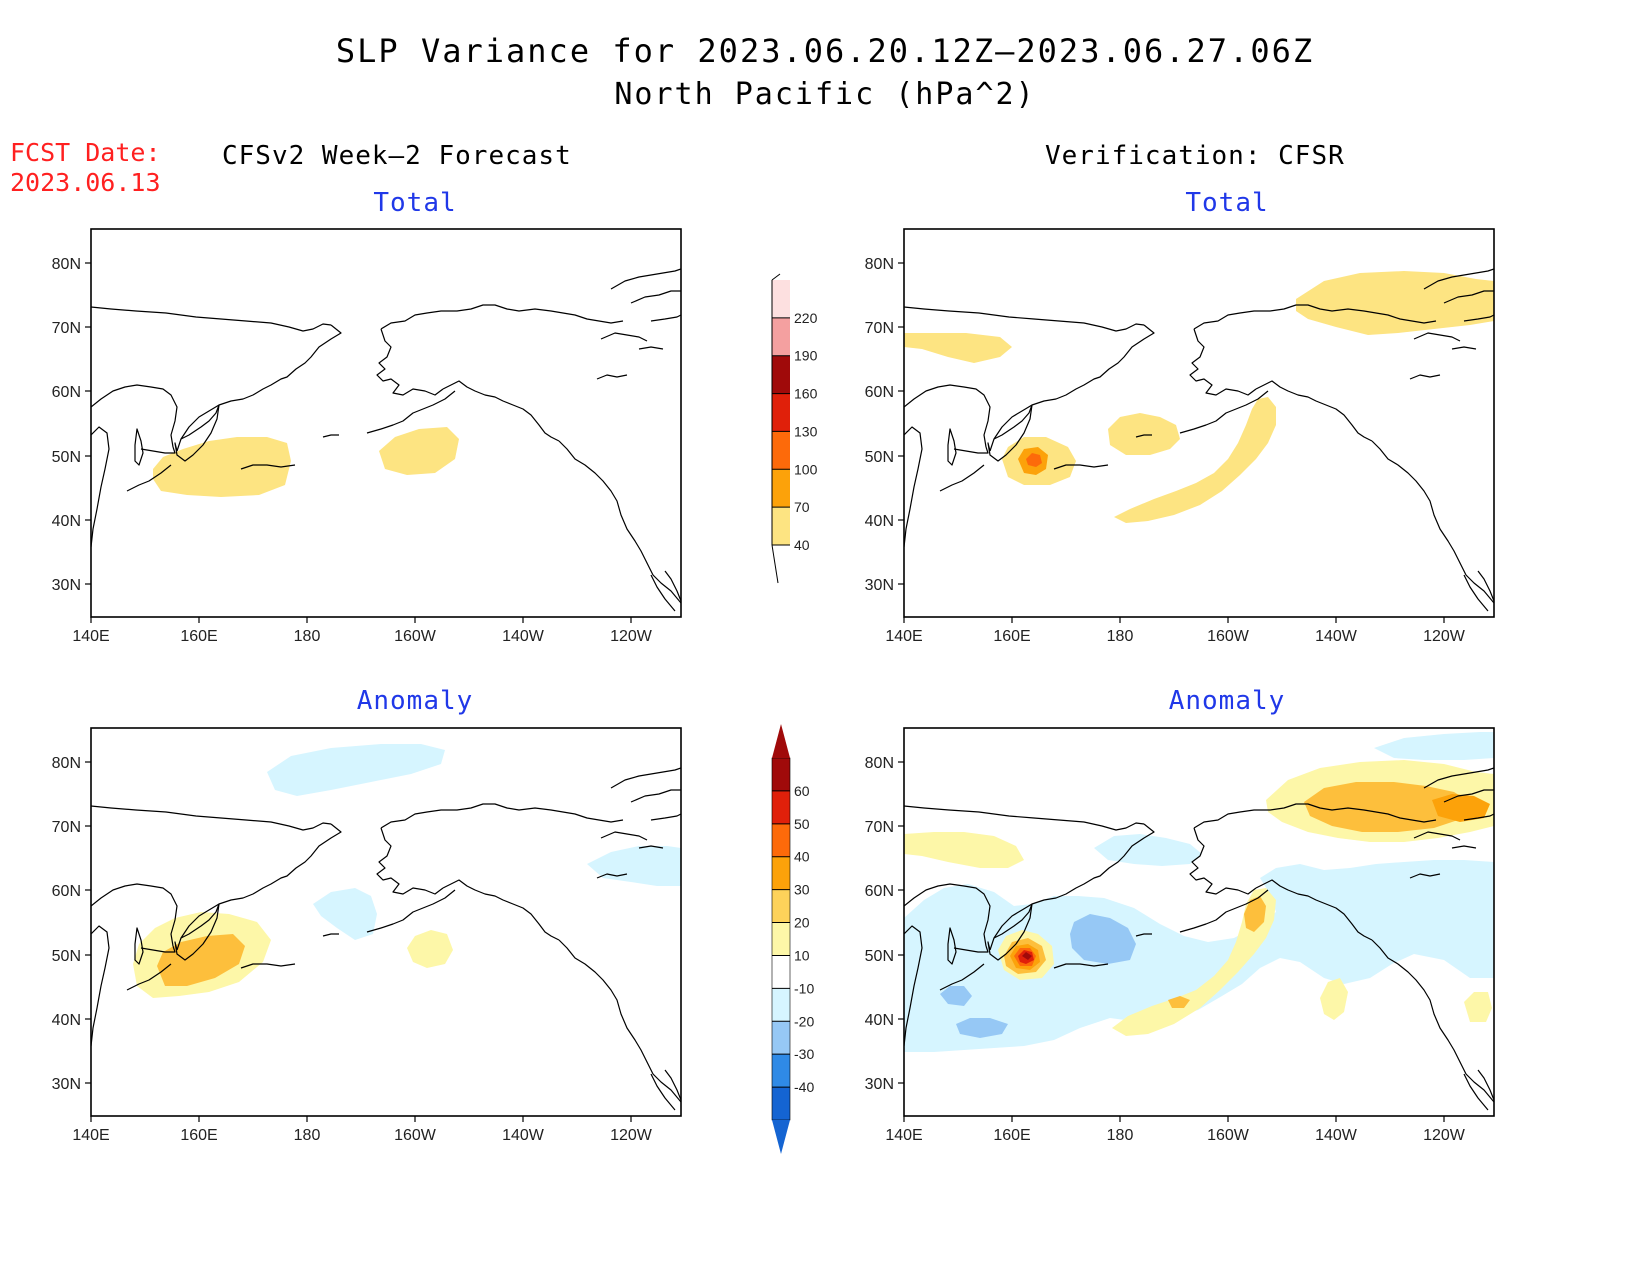 Image resolution: width=1650 pixels, height=1275 pixels. What do you see at coordinates (85, 152) in the screenshot?
I see `fcst-date-label: FCST Date:` at bounding box center [85, 152].